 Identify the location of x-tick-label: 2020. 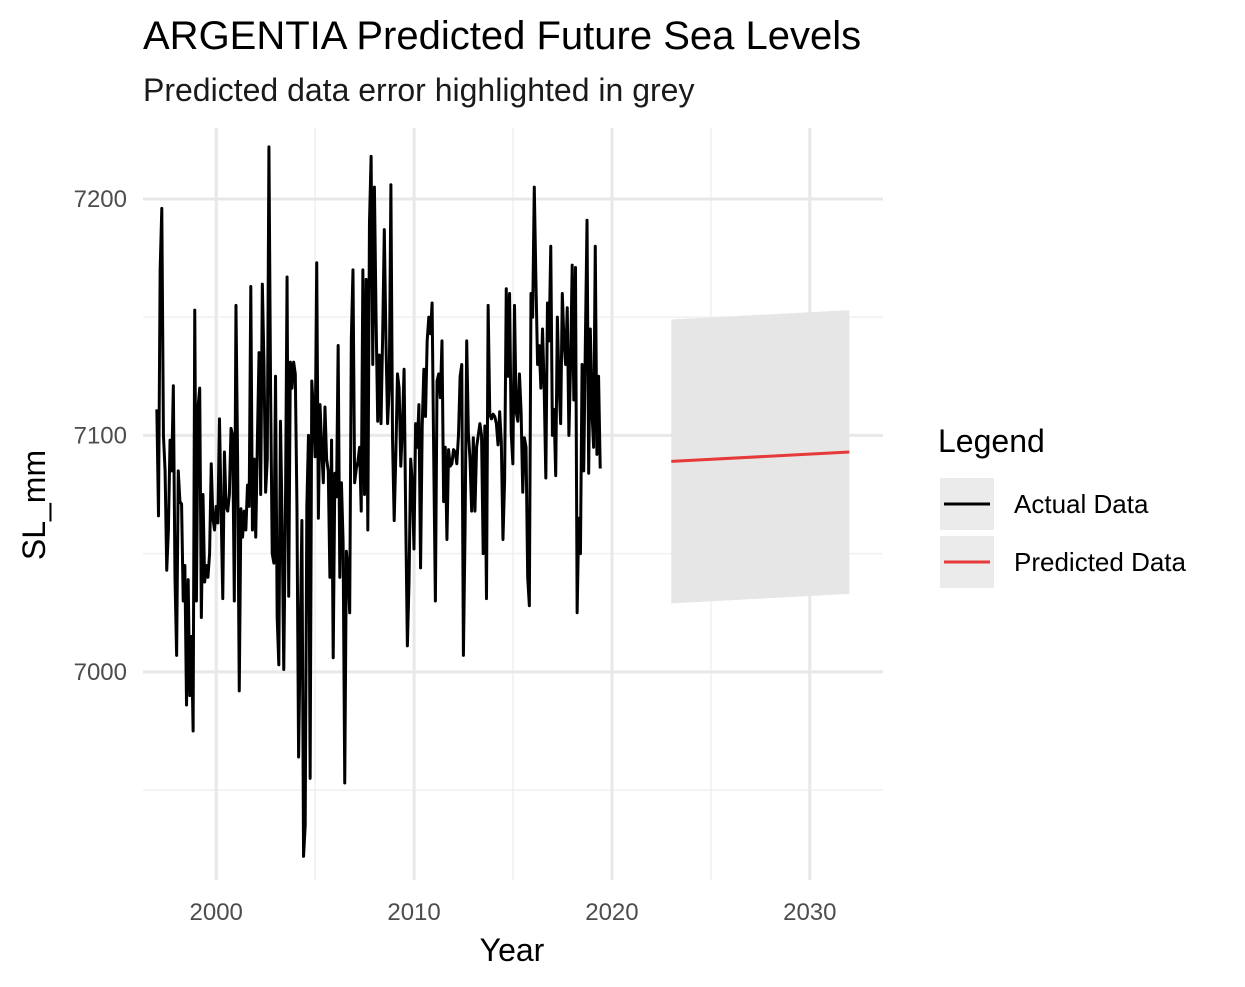
(611, 912).